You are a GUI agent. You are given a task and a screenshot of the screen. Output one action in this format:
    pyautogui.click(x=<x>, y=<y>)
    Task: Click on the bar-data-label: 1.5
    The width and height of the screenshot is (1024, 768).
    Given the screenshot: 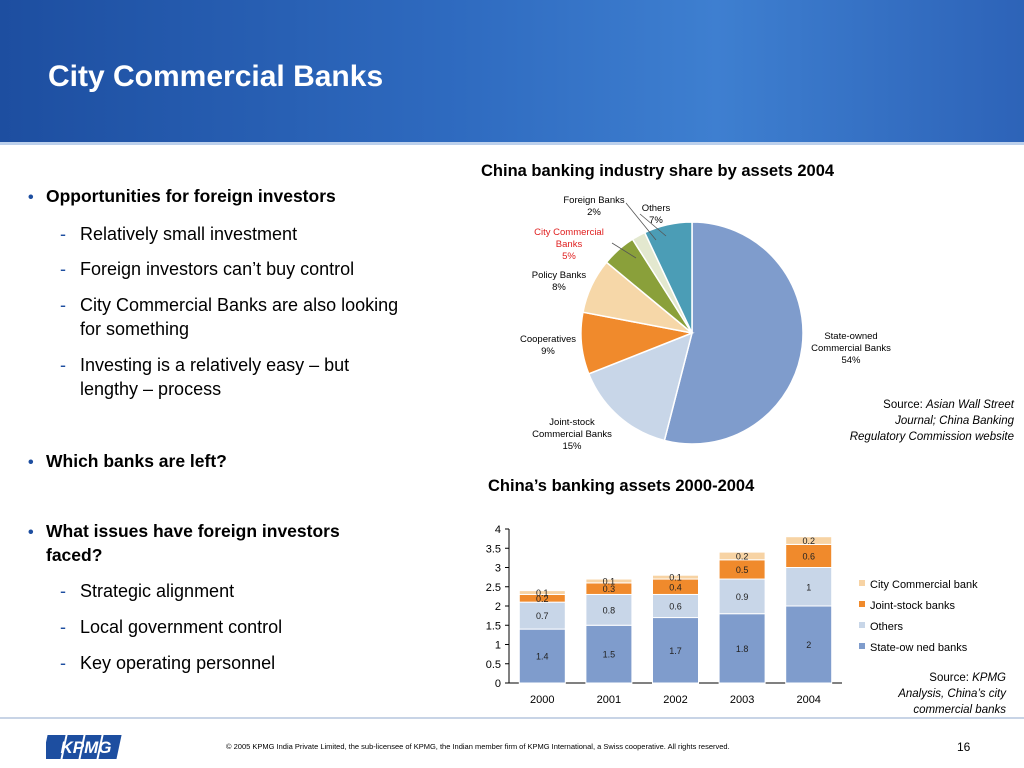 What is the action you would take?
    pyautogui.click(x=609, y=655)
    